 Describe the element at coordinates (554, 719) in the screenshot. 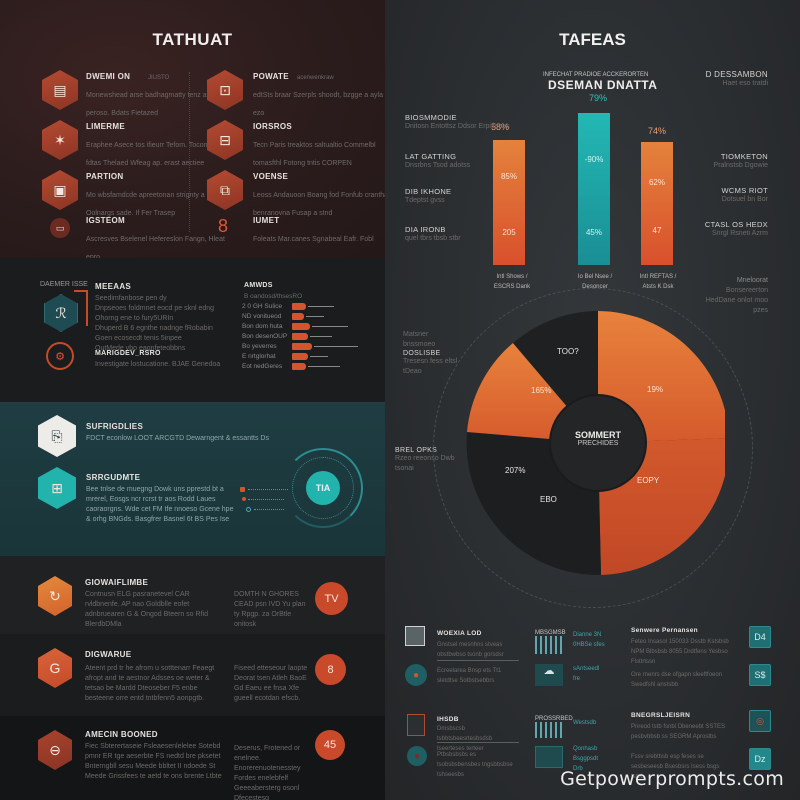

I see `grid-label: PROSSRBED` at that location.